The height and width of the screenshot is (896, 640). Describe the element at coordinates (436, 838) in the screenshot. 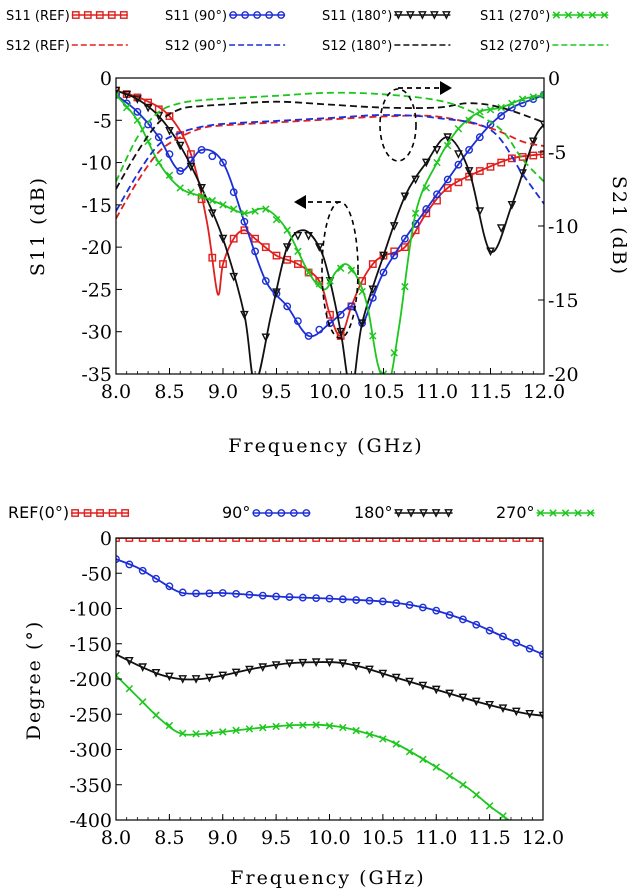

I see `x-tick-label: 11.0` at that location.